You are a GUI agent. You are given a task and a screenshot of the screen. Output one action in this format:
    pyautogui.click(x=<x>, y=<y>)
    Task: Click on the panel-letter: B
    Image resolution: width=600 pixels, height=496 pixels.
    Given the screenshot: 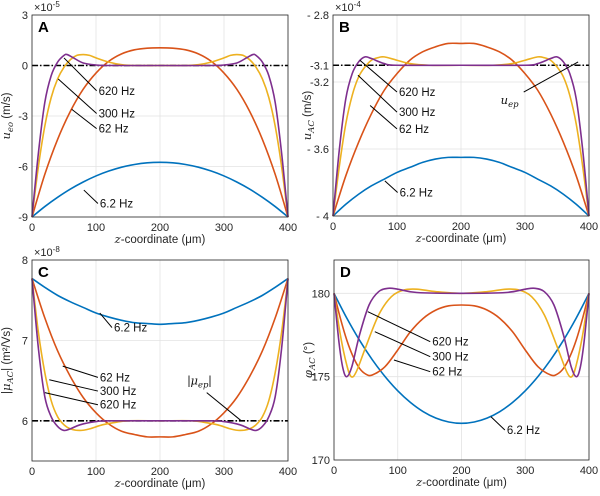 What is the action you would take?
    pyautogui.click(x=344, y=27)
    